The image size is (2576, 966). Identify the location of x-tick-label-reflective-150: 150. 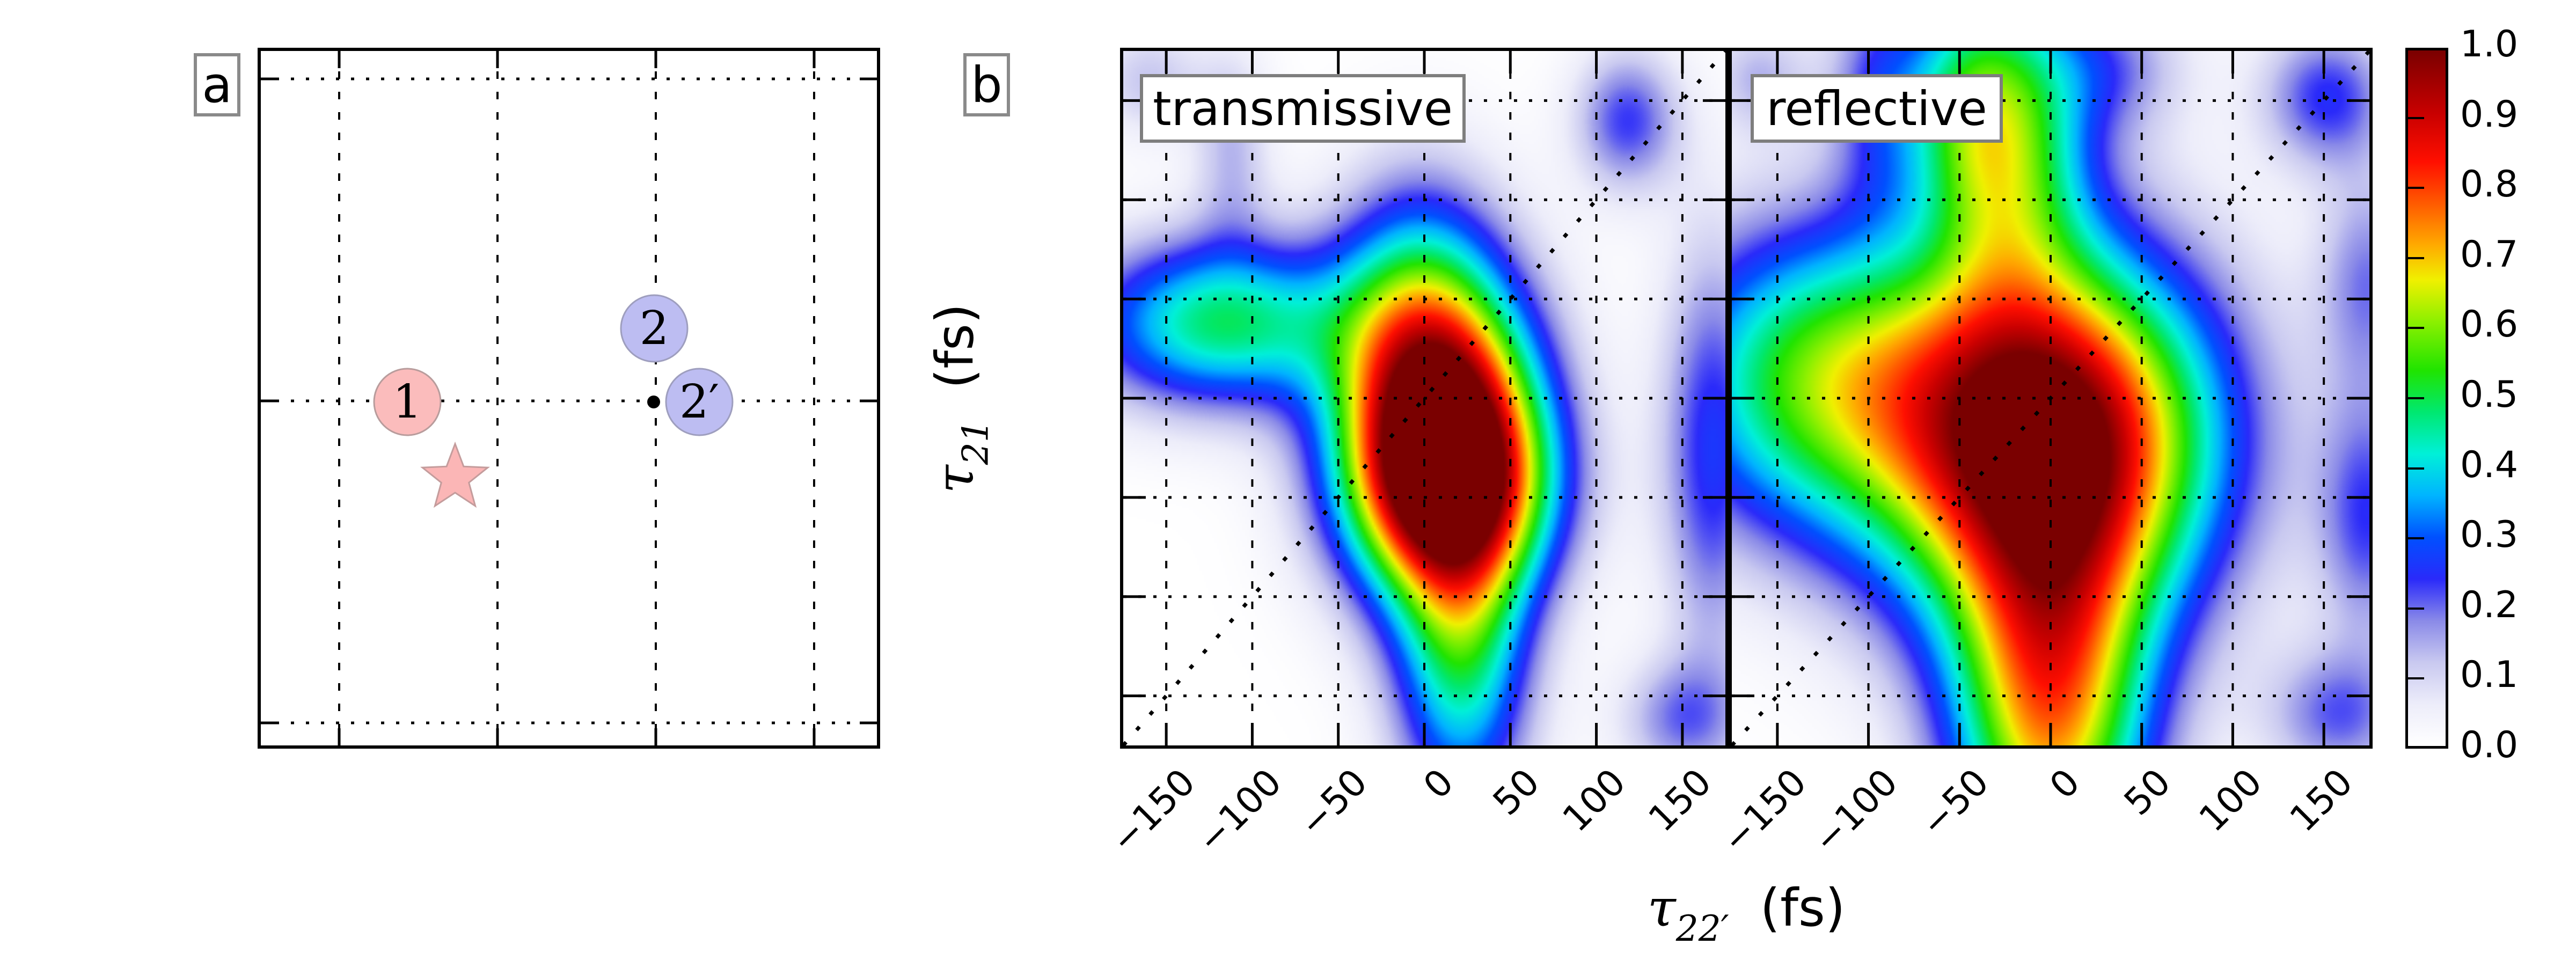
(2322, 800).